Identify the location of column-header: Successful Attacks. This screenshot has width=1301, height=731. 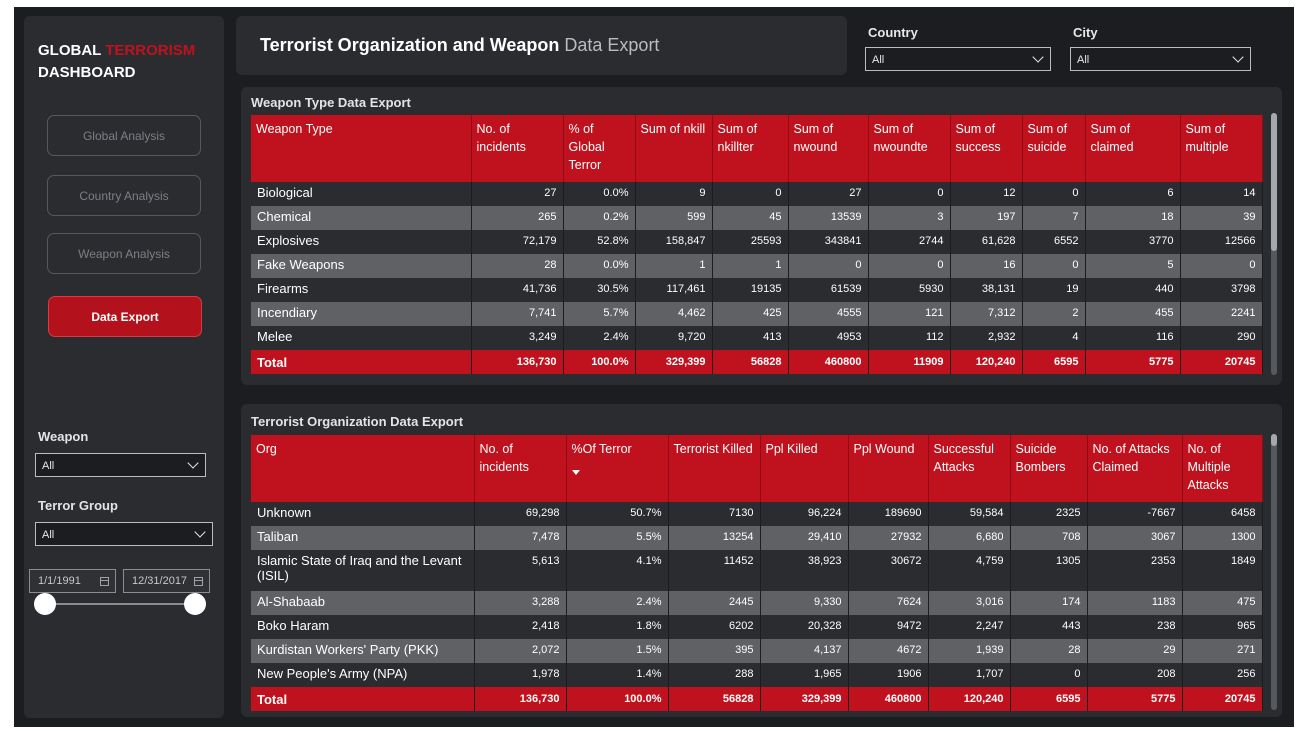
(969, 468).